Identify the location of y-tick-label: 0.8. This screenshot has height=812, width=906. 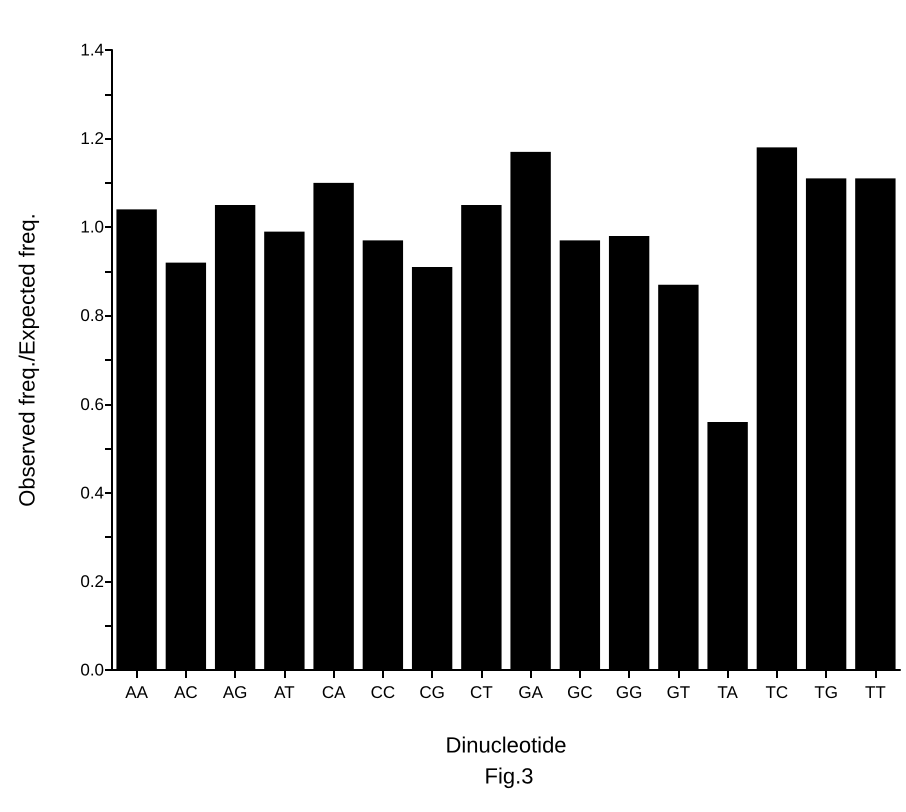
(92, 316).